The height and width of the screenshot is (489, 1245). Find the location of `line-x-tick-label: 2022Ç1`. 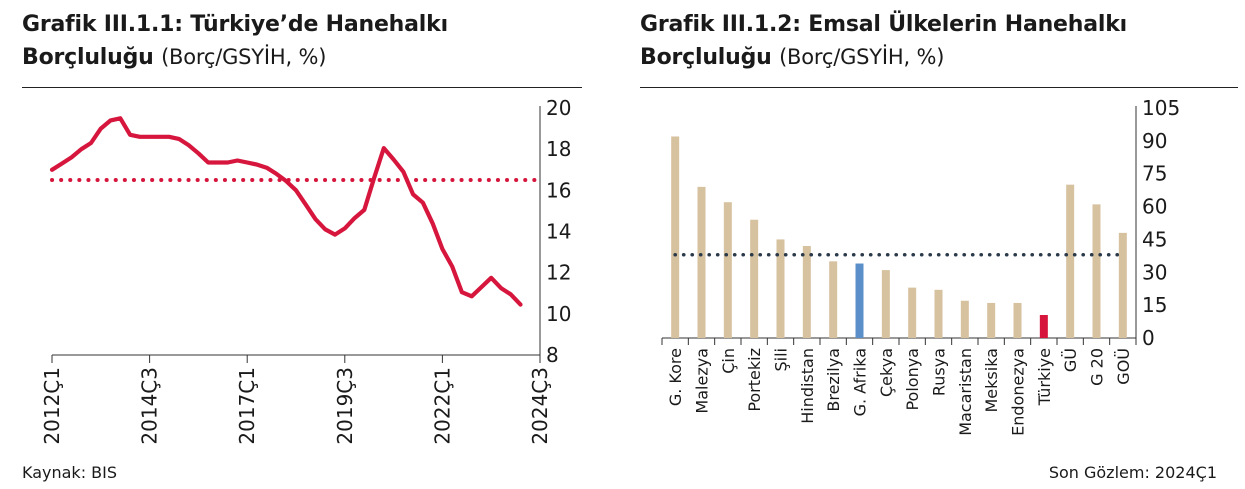

line-x-tick-label: 2022Ç1 is located at coordinates (442, 406).